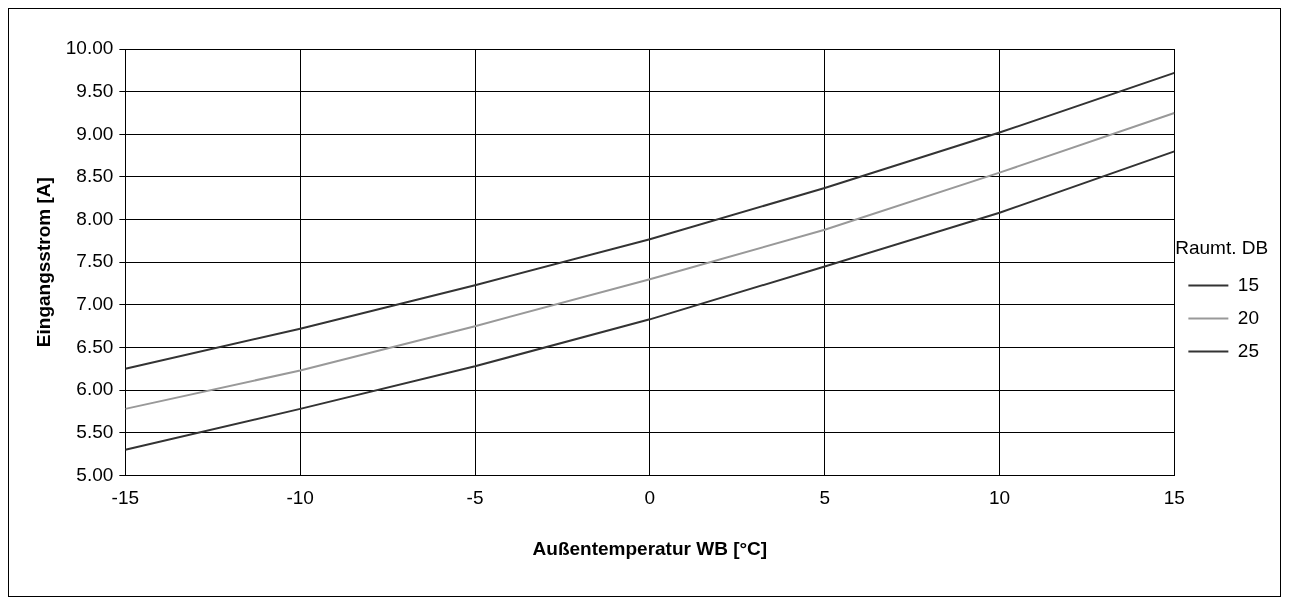 The width and height of the screenshot is (1291, 607). What do you see at coordinates (95, 389) in the screenshot?
I see `y-tick-label: 6.00` at bounding box center [95, 389].